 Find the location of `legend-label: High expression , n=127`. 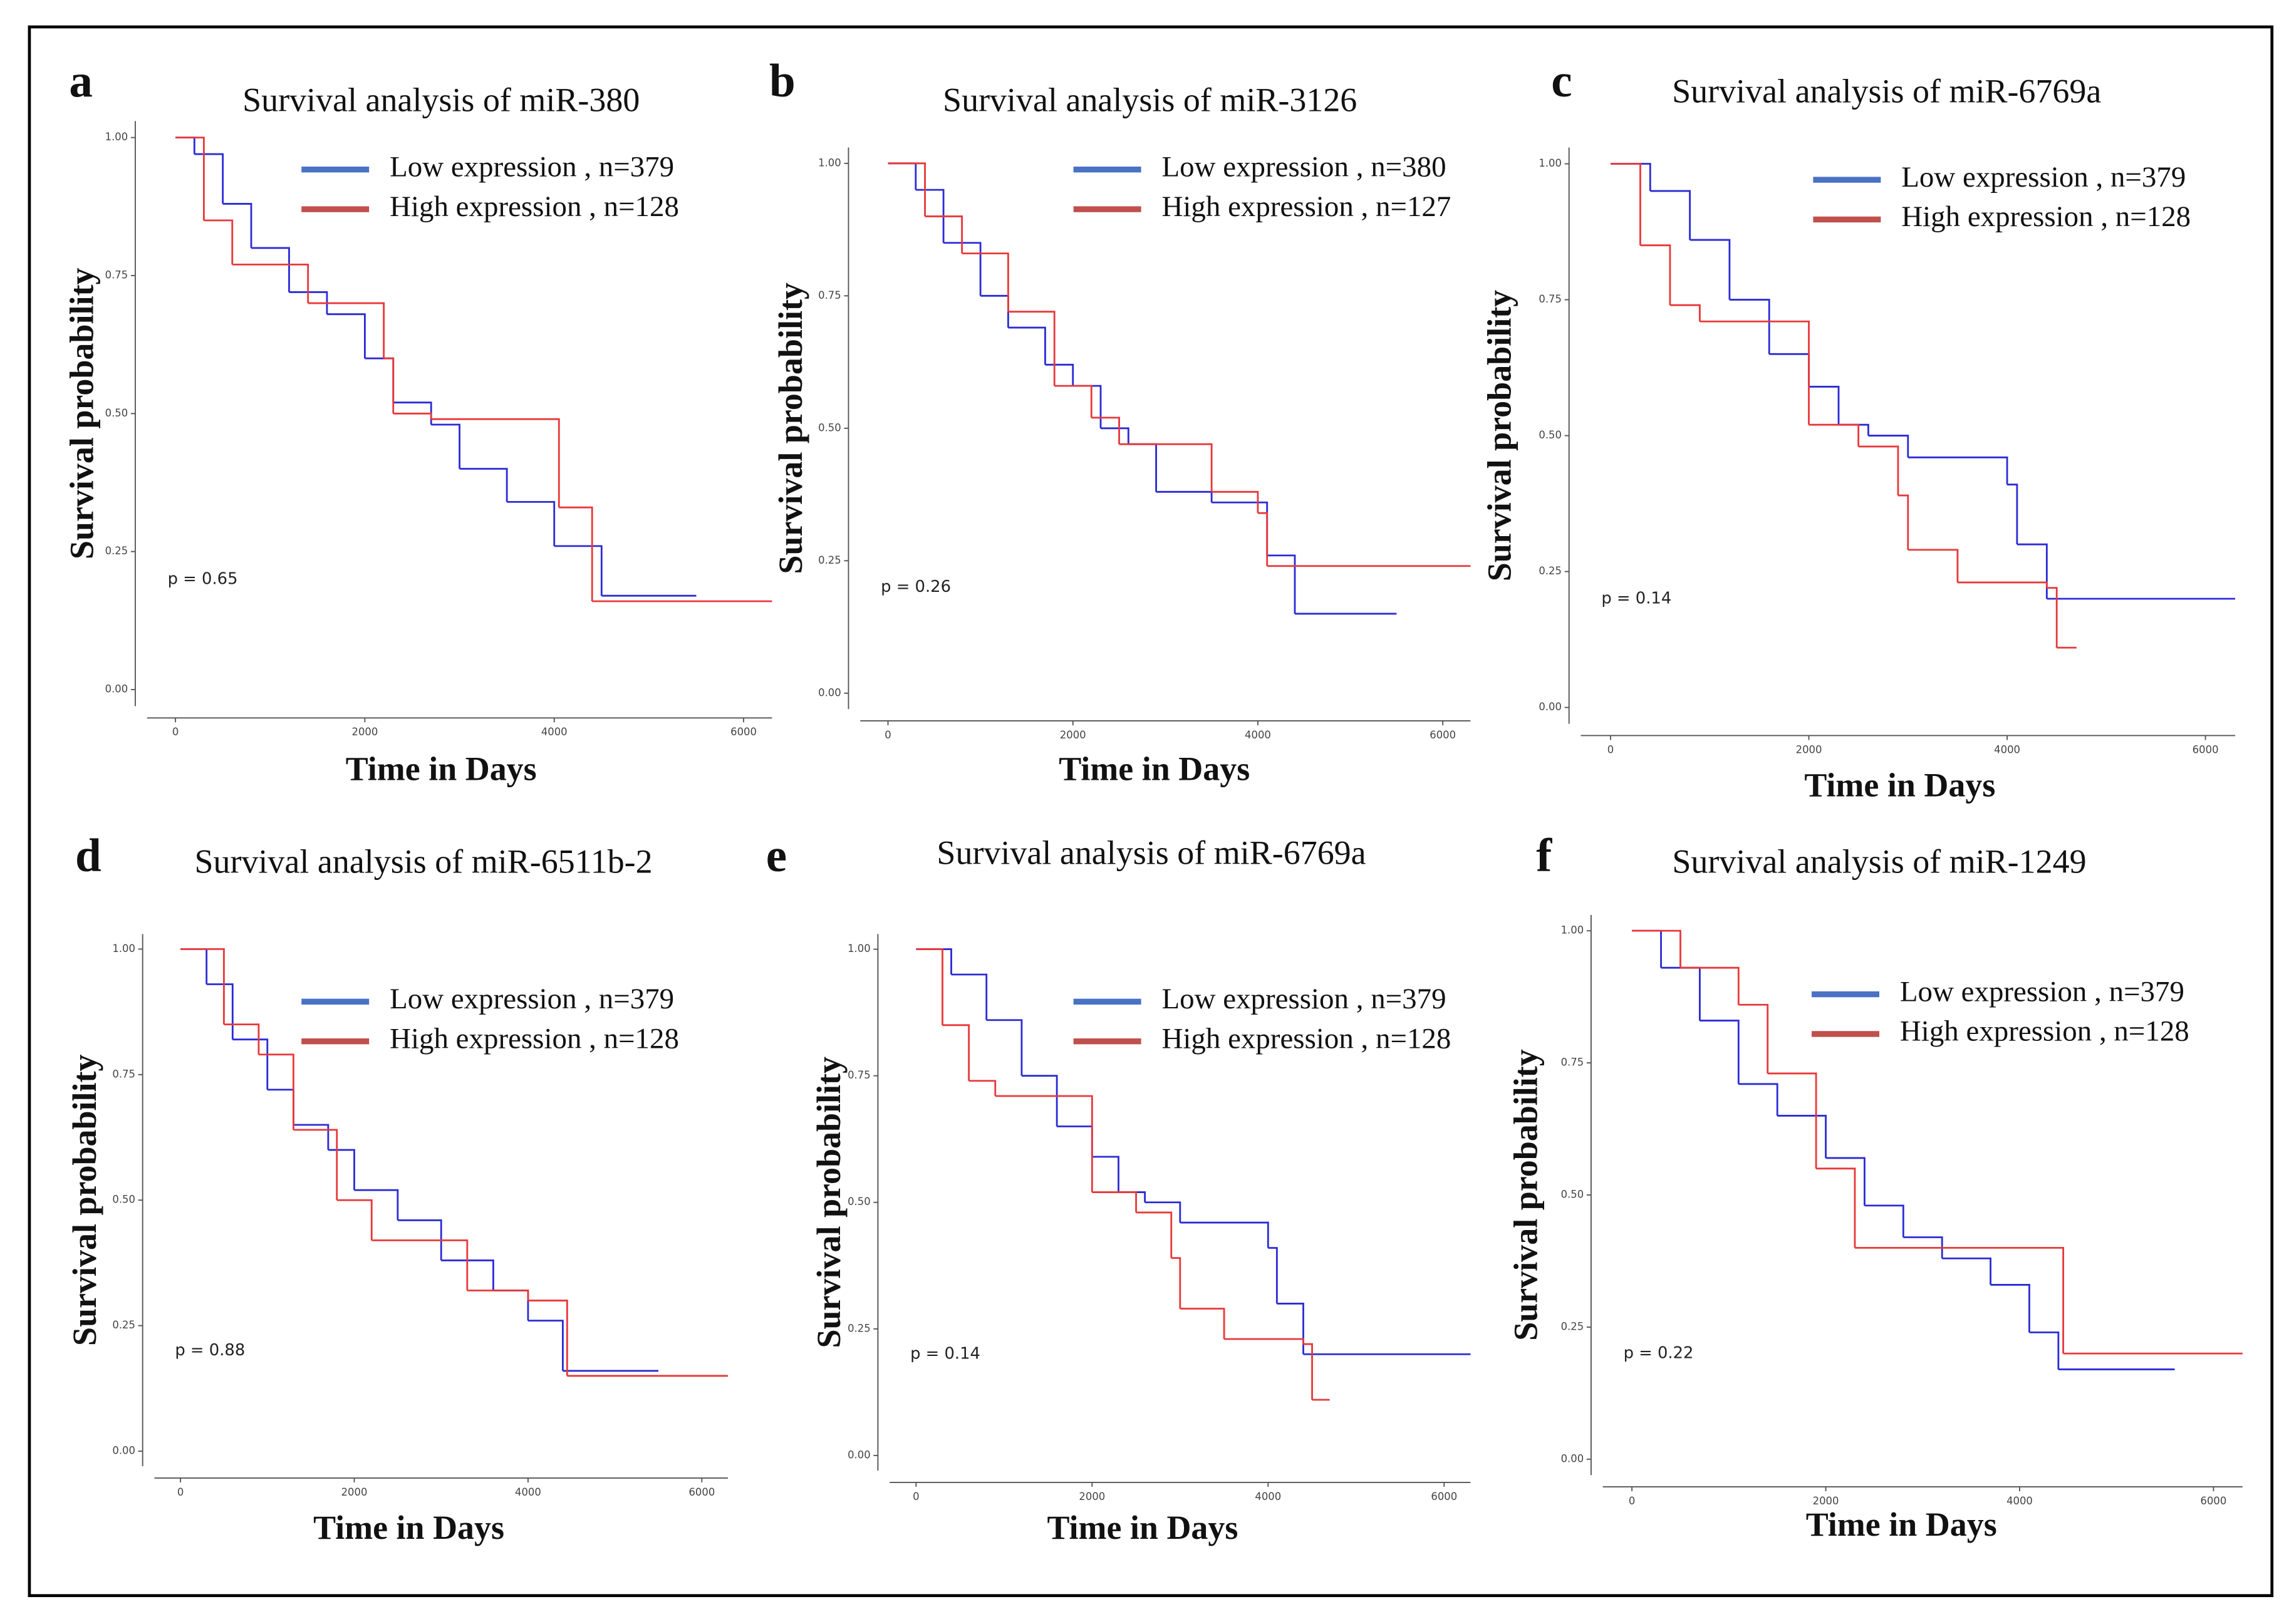

legend-label: High expression , n=127 is located at coordinates (1306, 206).